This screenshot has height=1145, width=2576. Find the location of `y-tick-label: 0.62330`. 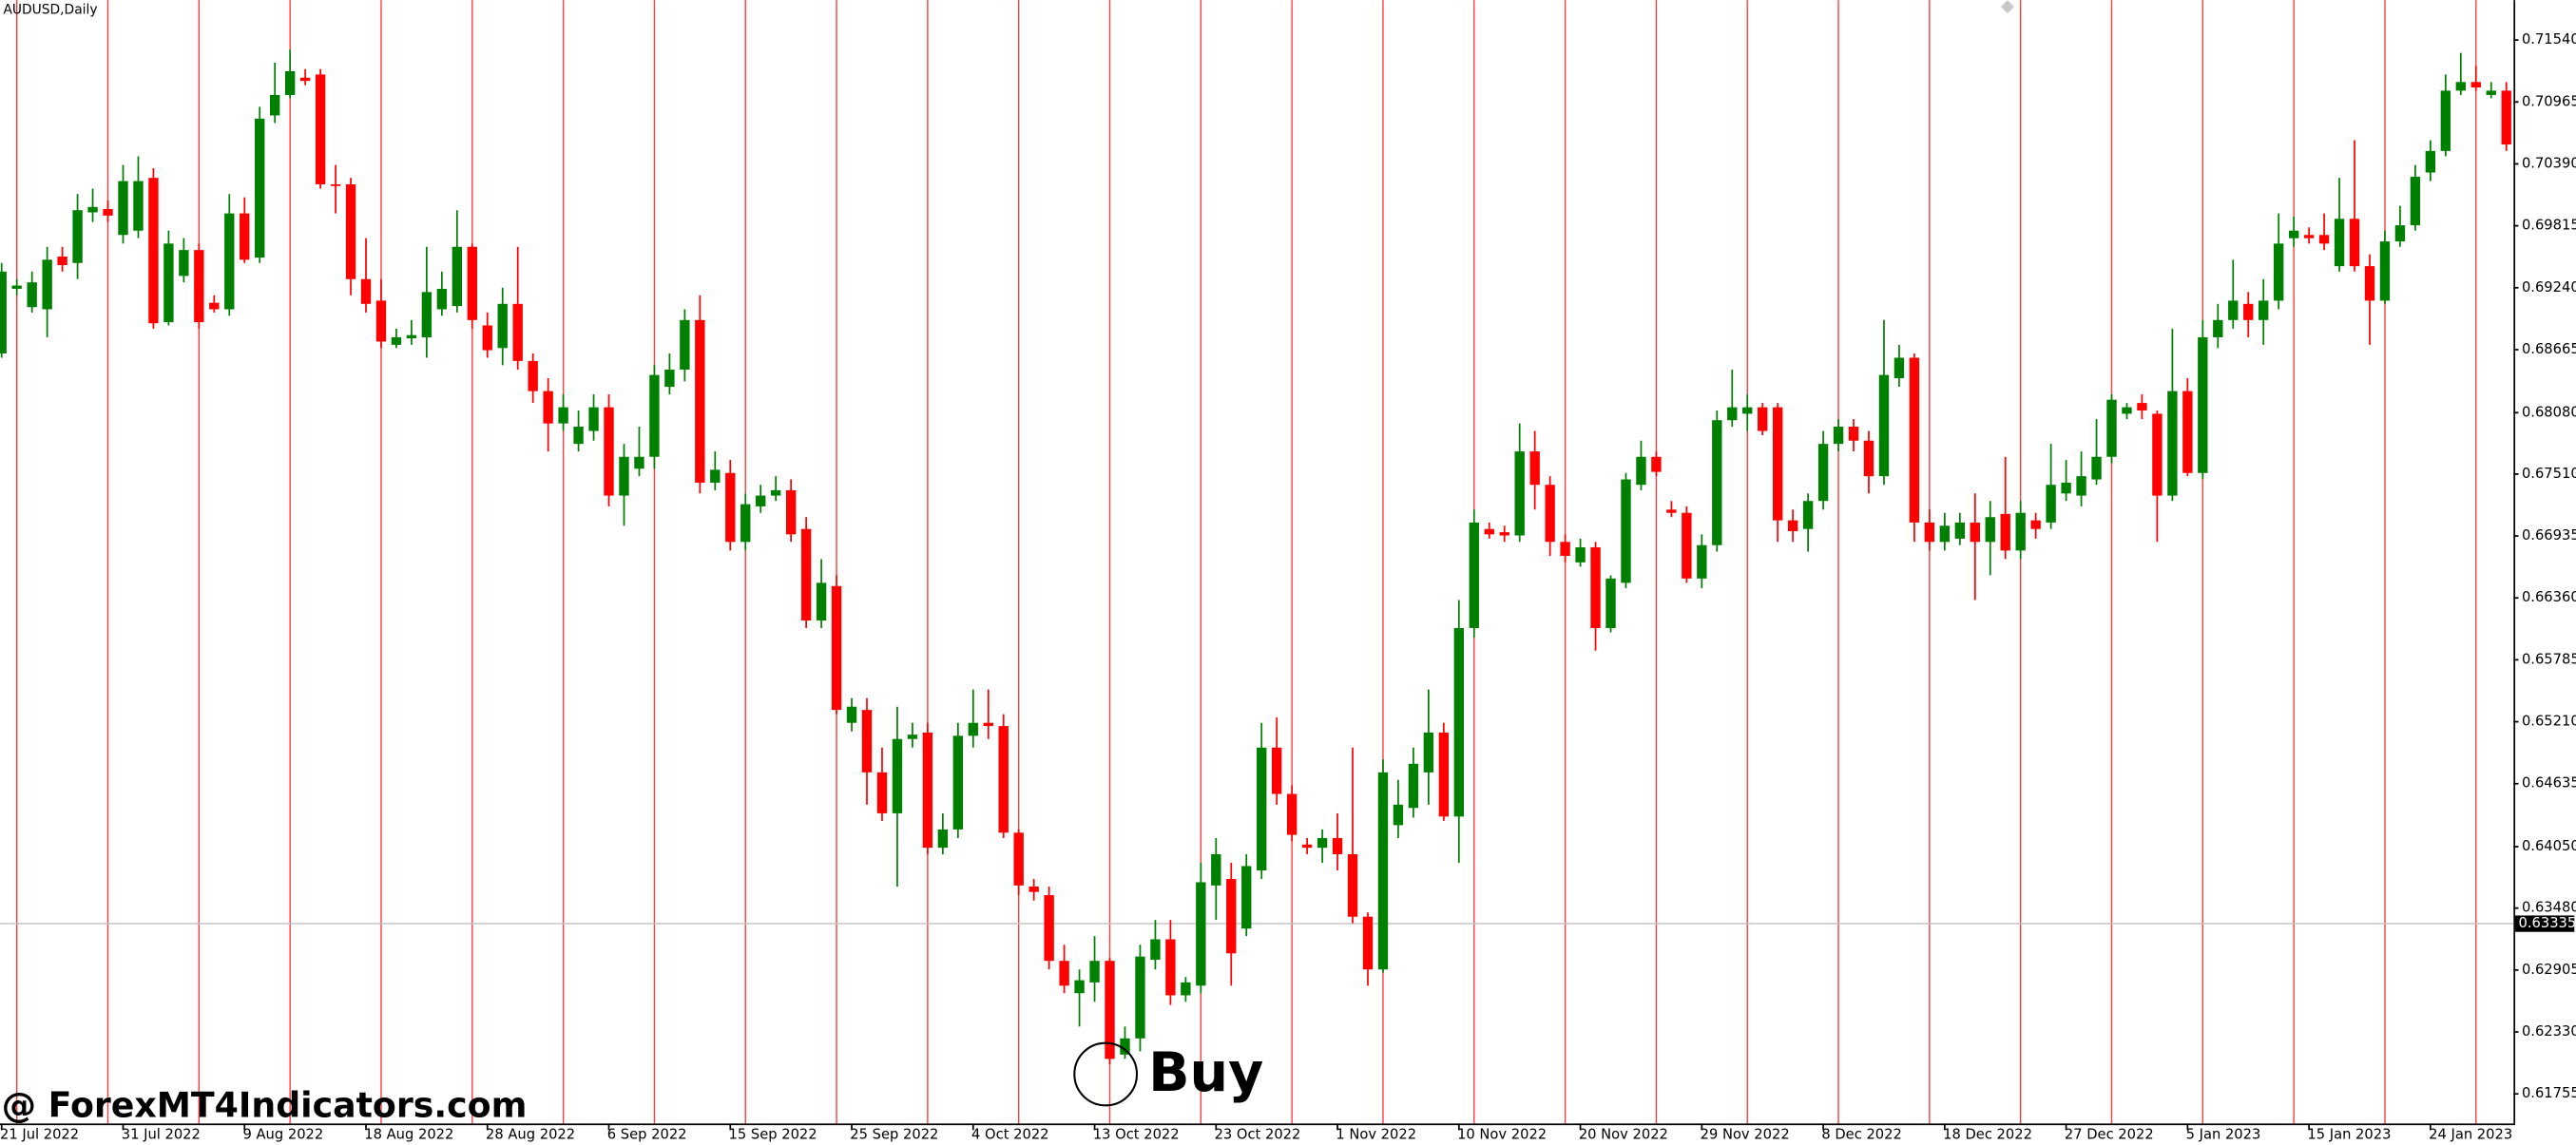

y-tick-label: 0.62330 is located at coordinates (2549, 1031).